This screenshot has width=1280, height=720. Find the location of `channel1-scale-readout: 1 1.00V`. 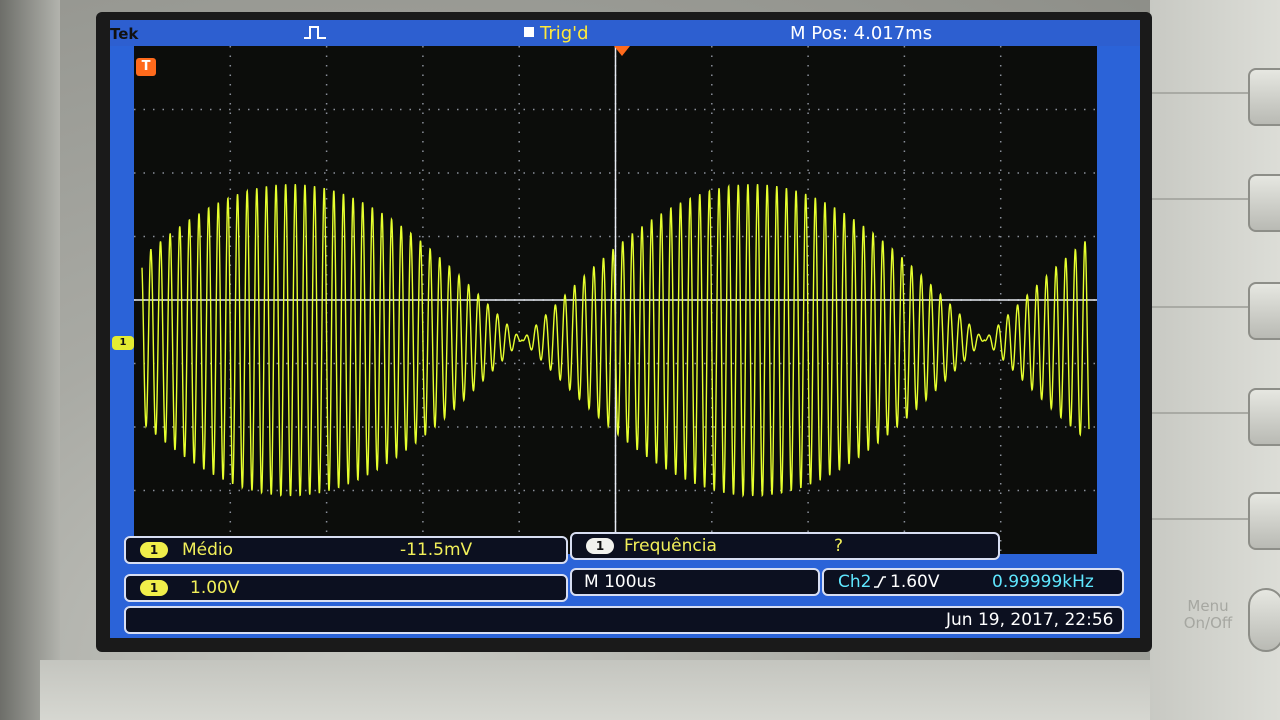

channel1-scale-readout: 1 1.00V is located at coordinates (346, 588).